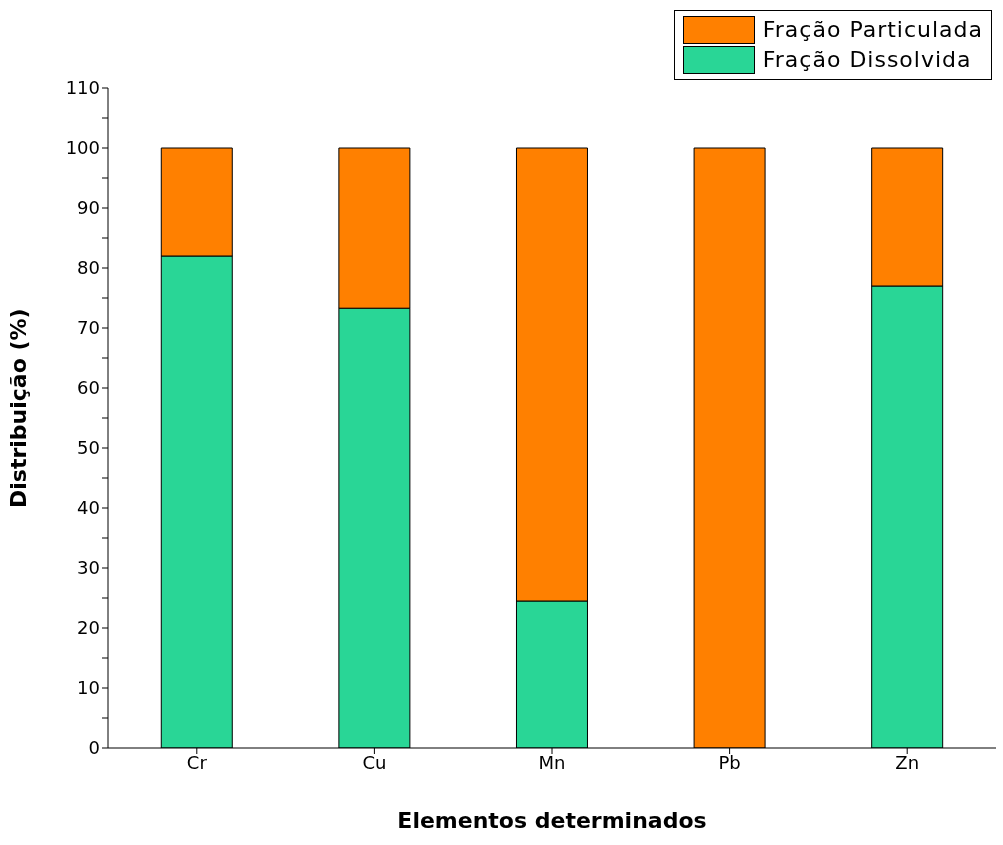 The image size is (1003, 845). Describe the element at coordinates (88, 688) in the screenshot. I see `y-tick-label: 10` at that location.